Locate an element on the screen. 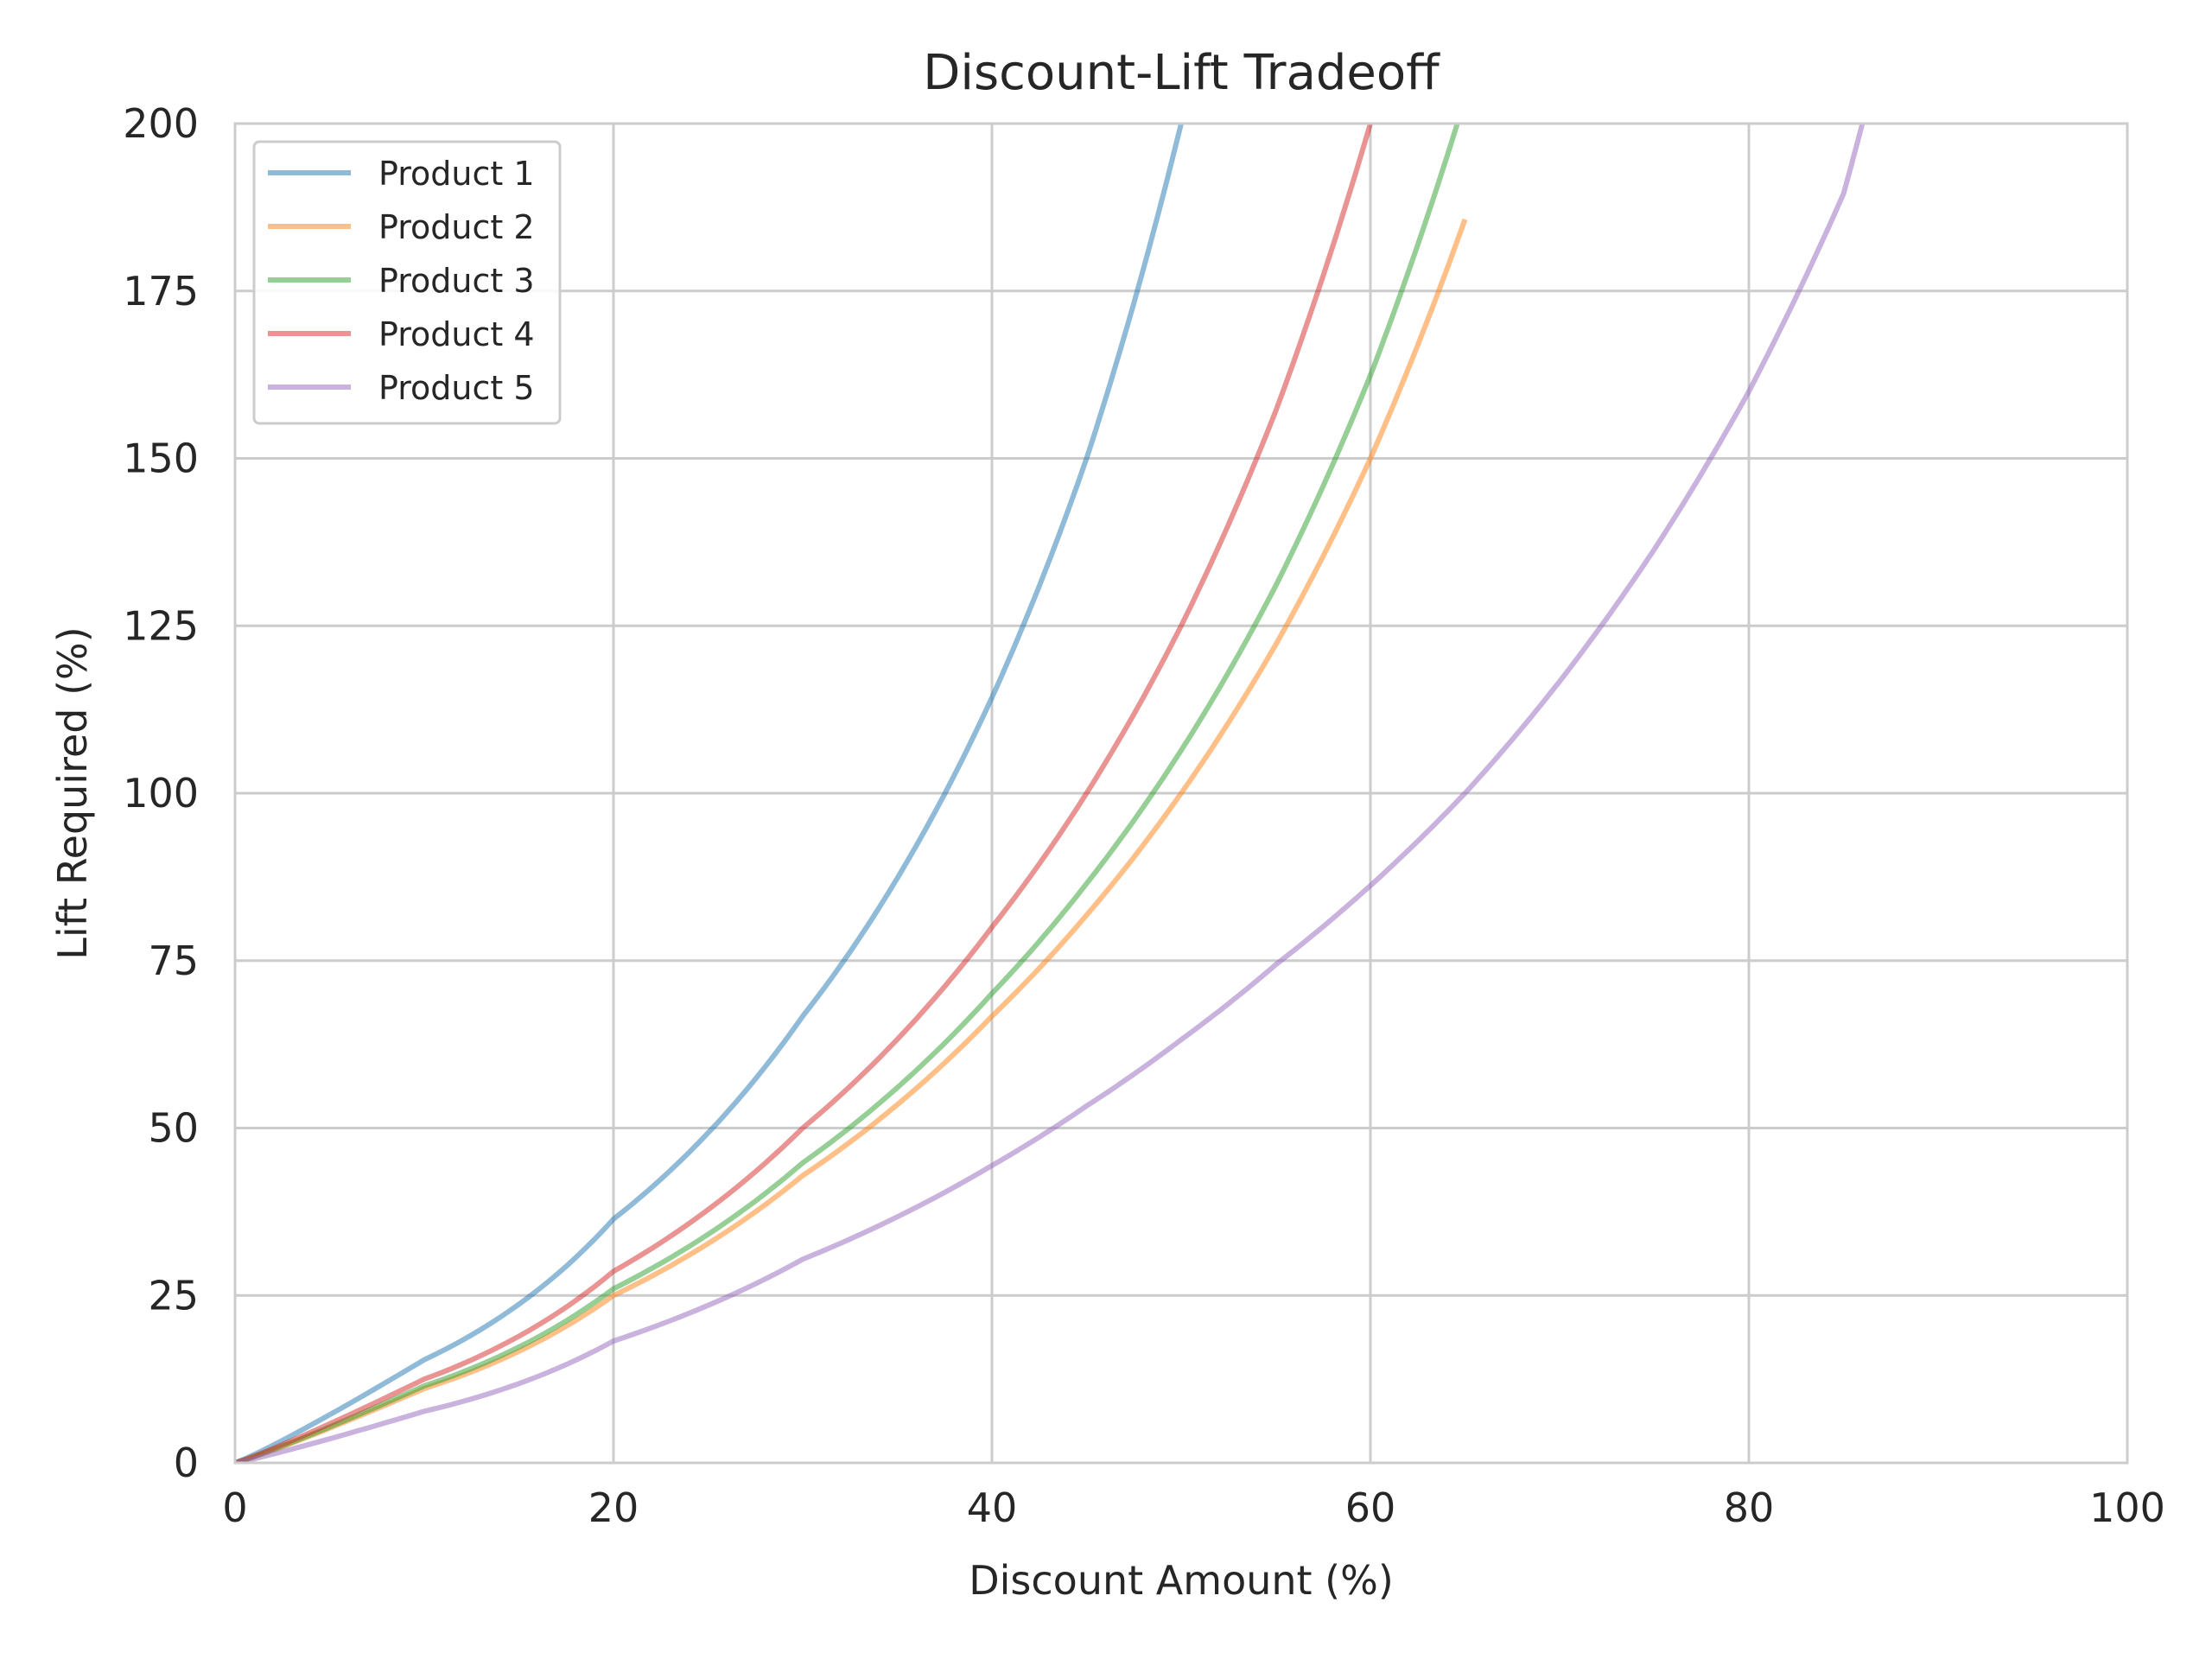 Image resolution: width=2212 pixels, height=1659 pixels. y-tick-label: 200 is located at coordinates (161, 123).